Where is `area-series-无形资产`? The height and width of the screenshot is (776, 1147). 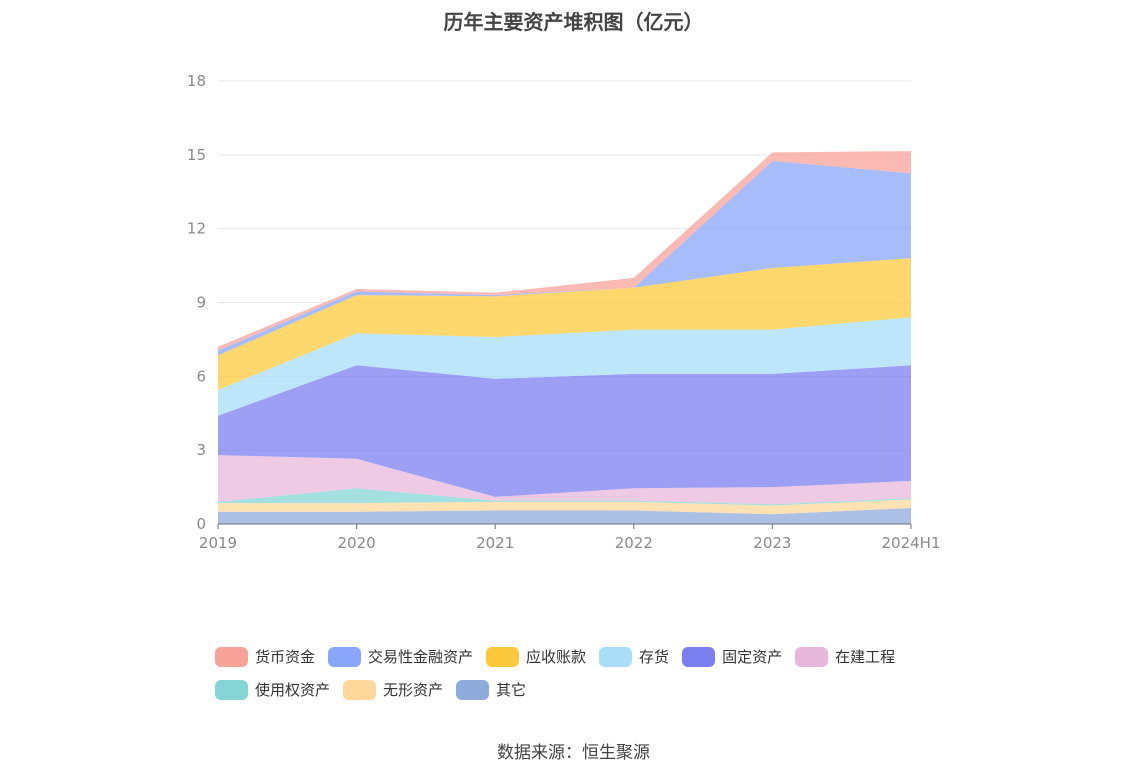 area-series-无形资产 is located at coordinates (564, 507).